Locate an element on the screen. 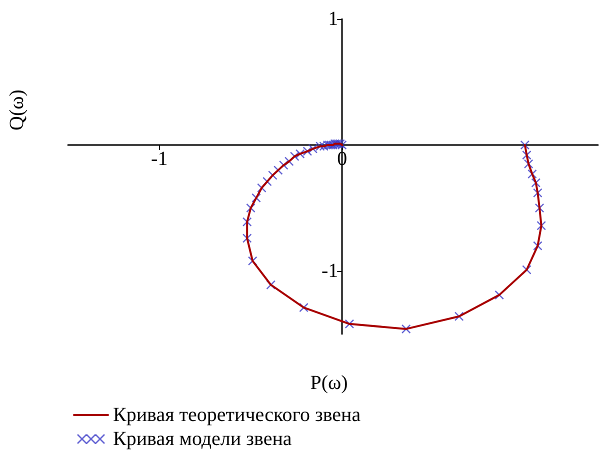  y-tick-label: 1 is located at coordinates (333, 19).